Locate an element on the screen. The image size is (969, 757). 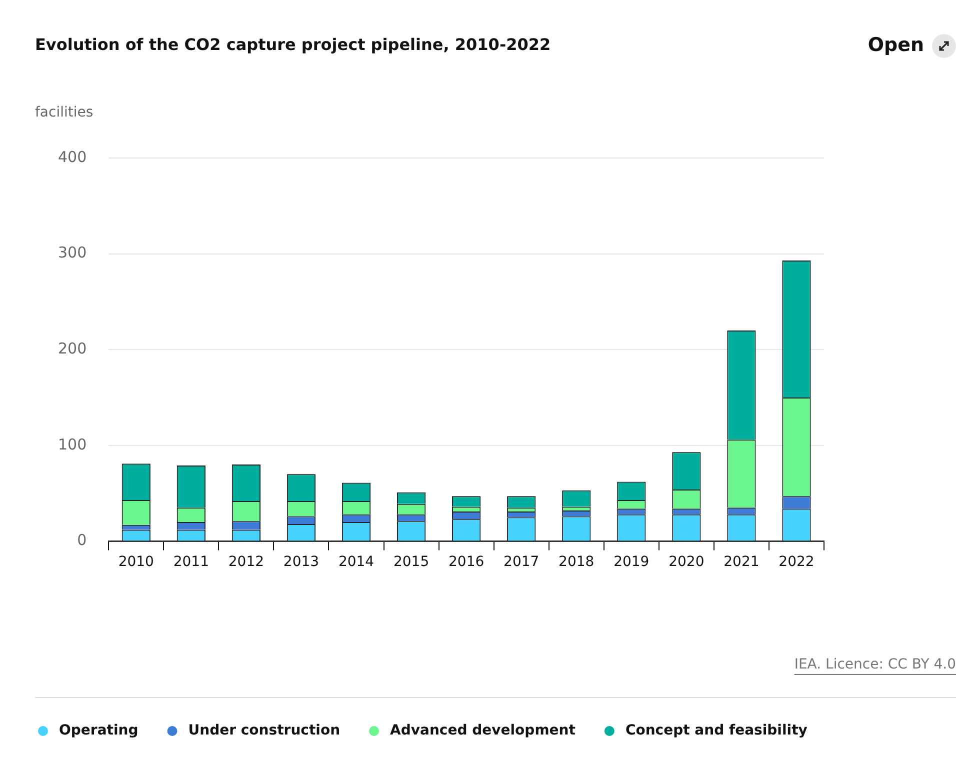
x-tick-label: 2011 is located at coordinates (191, 562).